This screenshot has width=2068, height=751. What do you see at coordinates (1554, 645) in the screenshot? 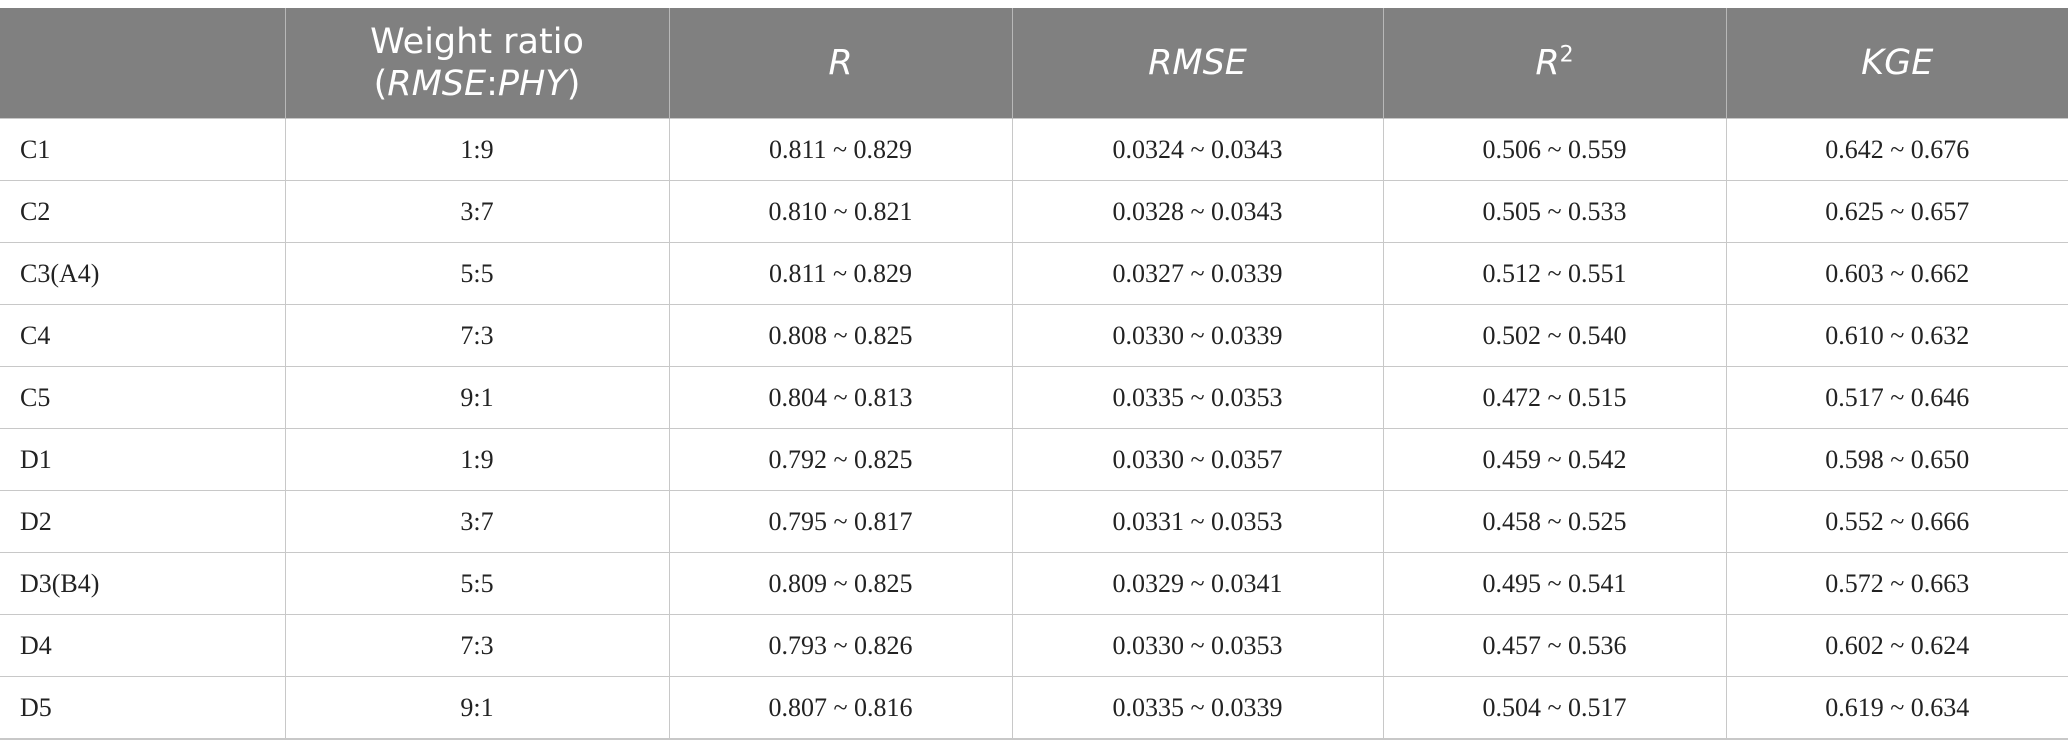
I see `r2-cell: 0.457 ~ 0.536` at bounding box center [1554, 645].